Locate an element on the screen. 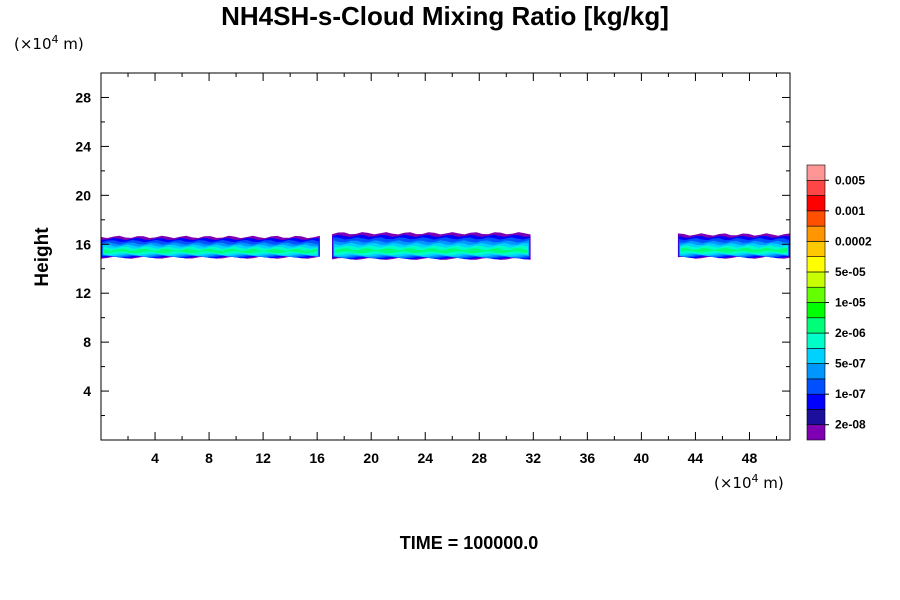  colorbar-label: 2e-08 is located at coordinates (850, 425).